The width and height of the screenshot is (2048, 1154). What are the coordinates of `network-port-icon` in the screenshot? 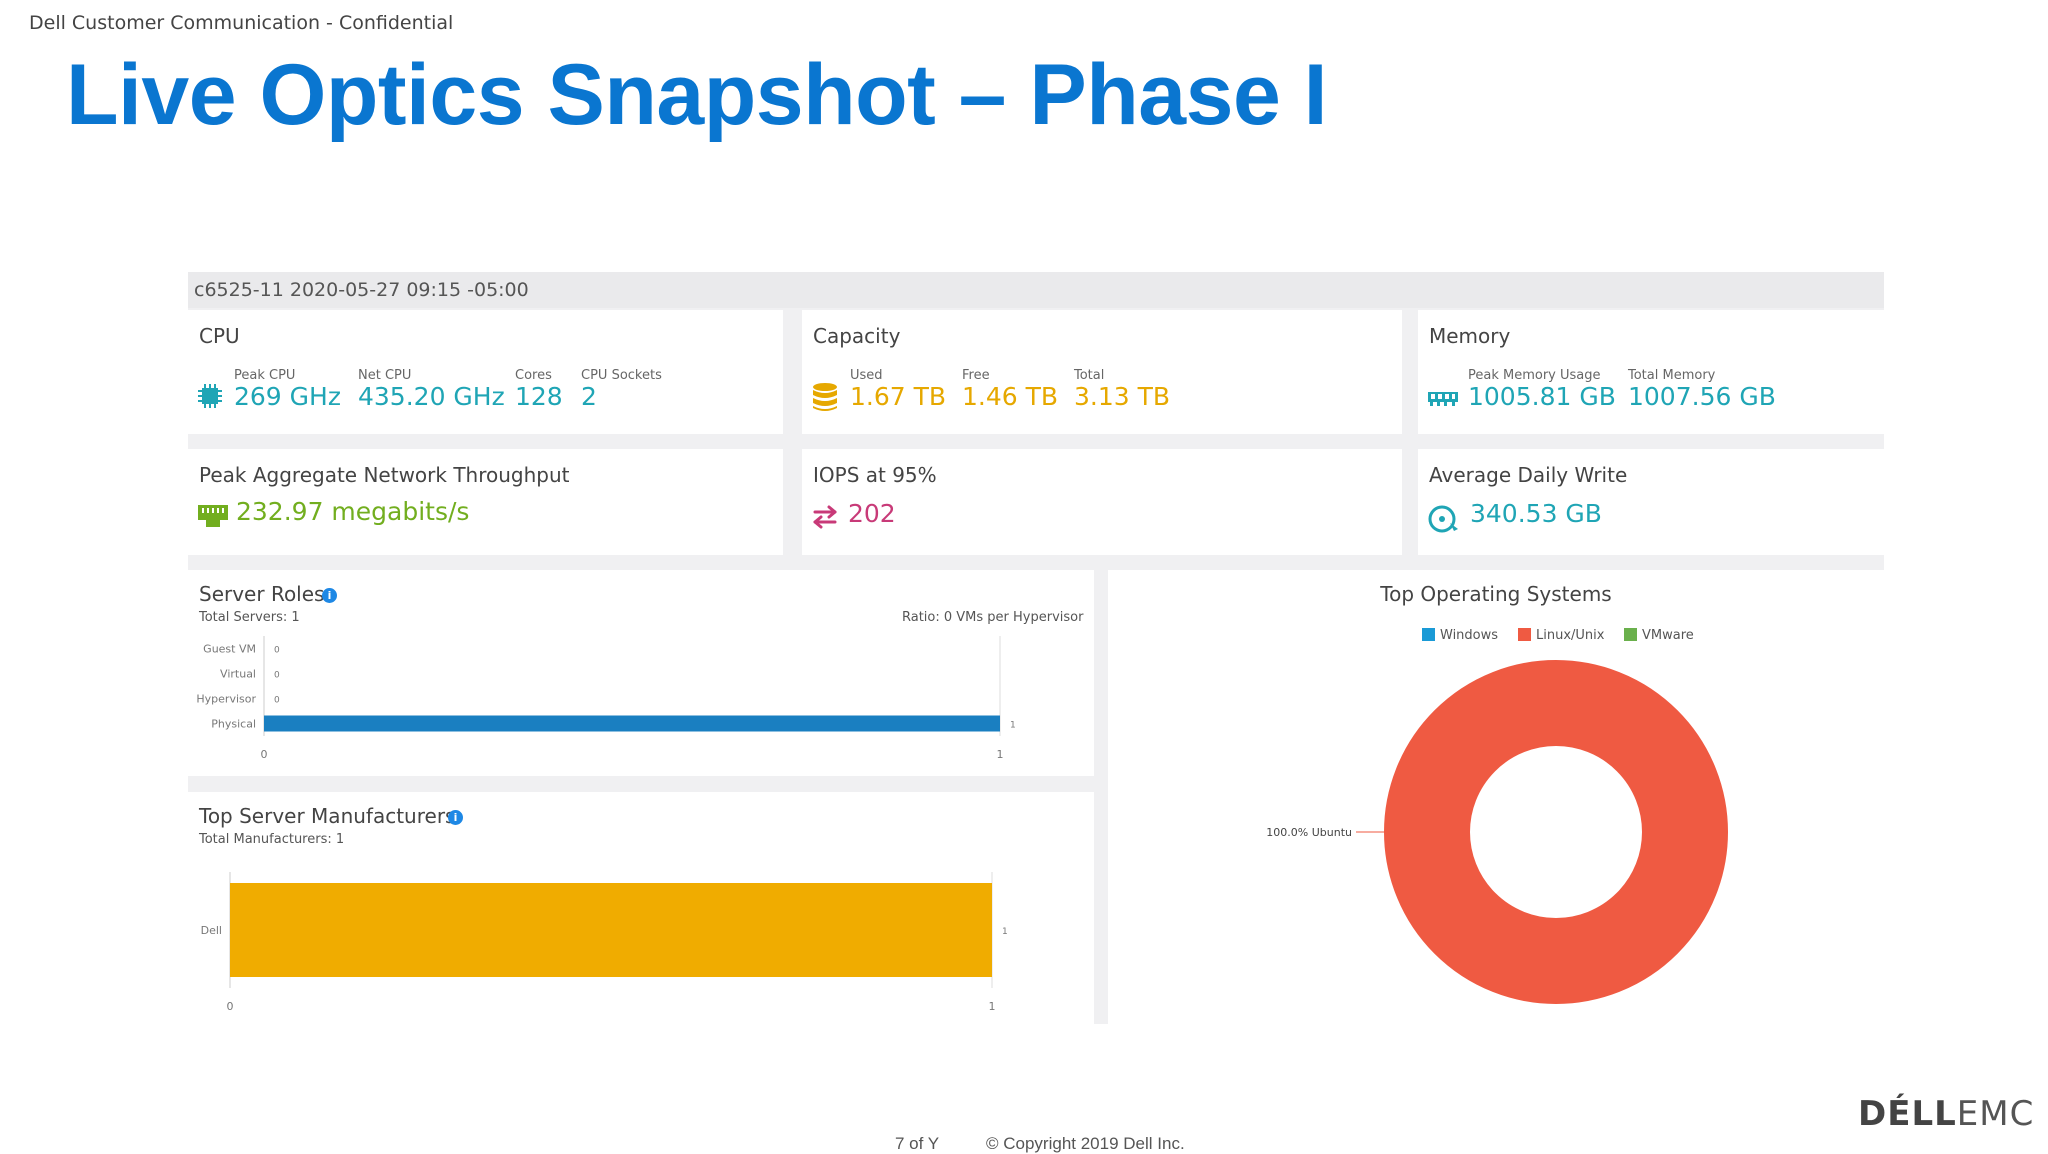 It's located at (213, 516).